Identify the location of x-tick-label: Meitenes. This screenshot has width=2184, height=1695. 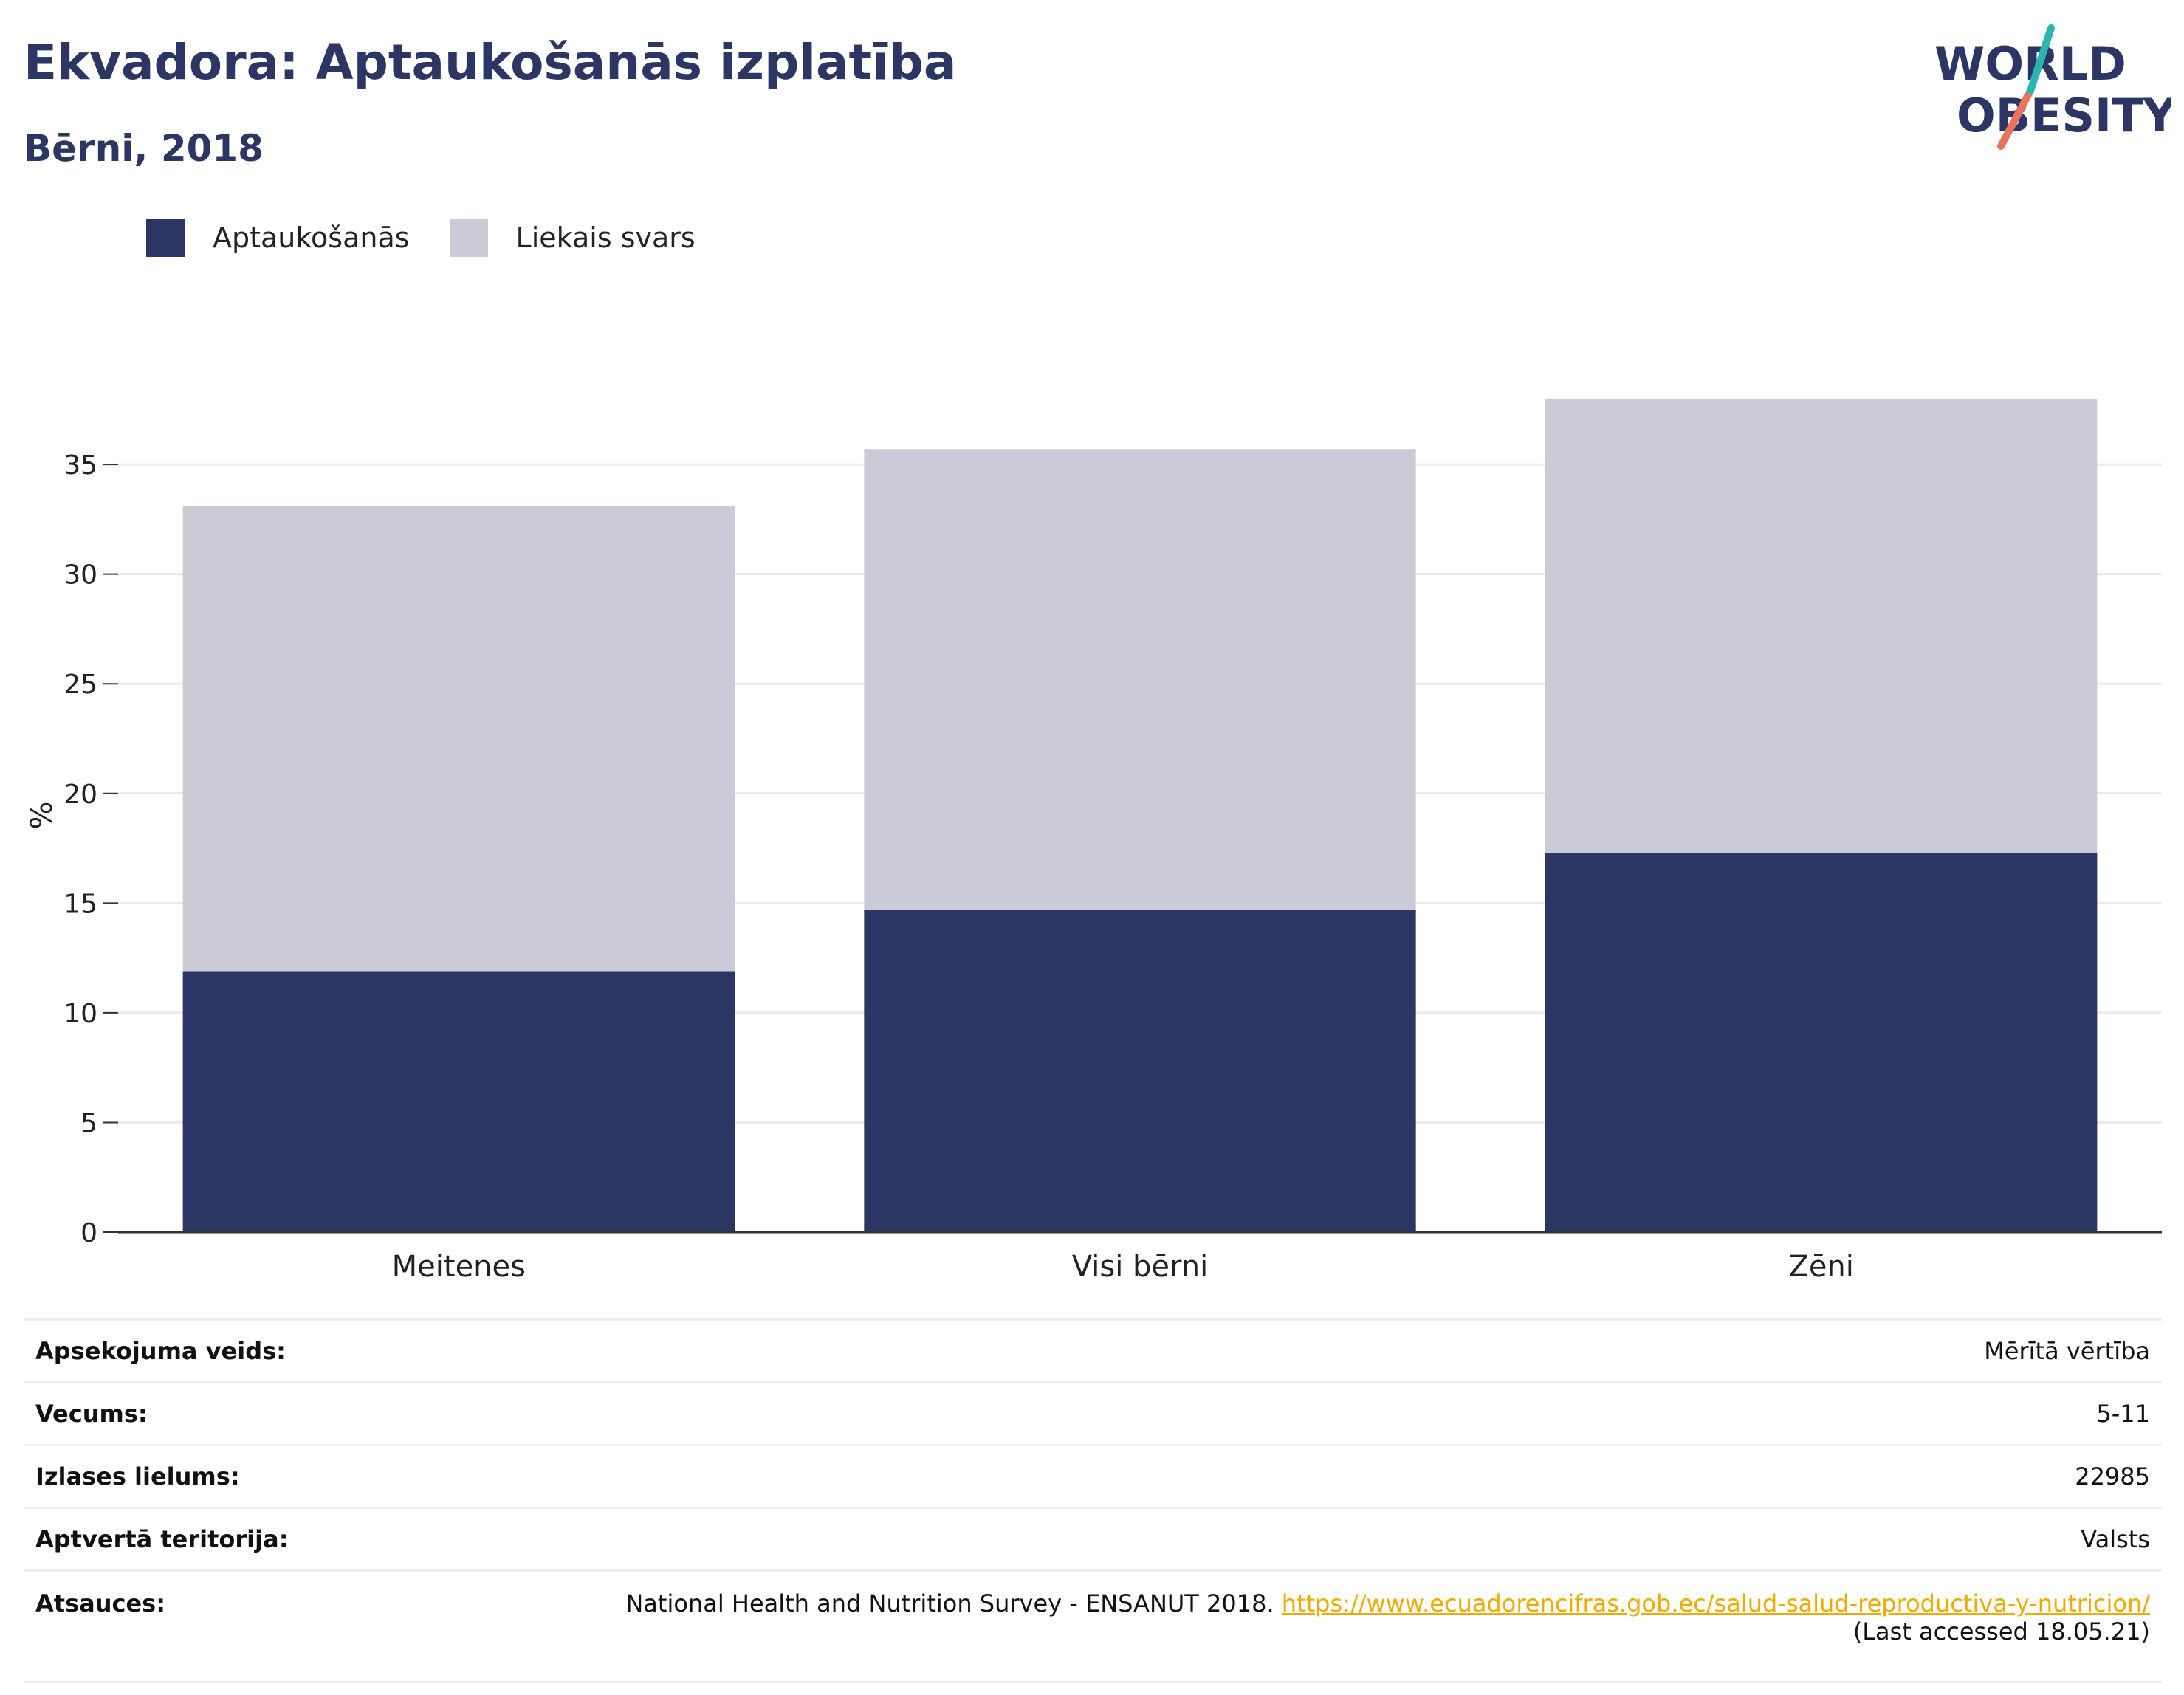
(459, 1267).